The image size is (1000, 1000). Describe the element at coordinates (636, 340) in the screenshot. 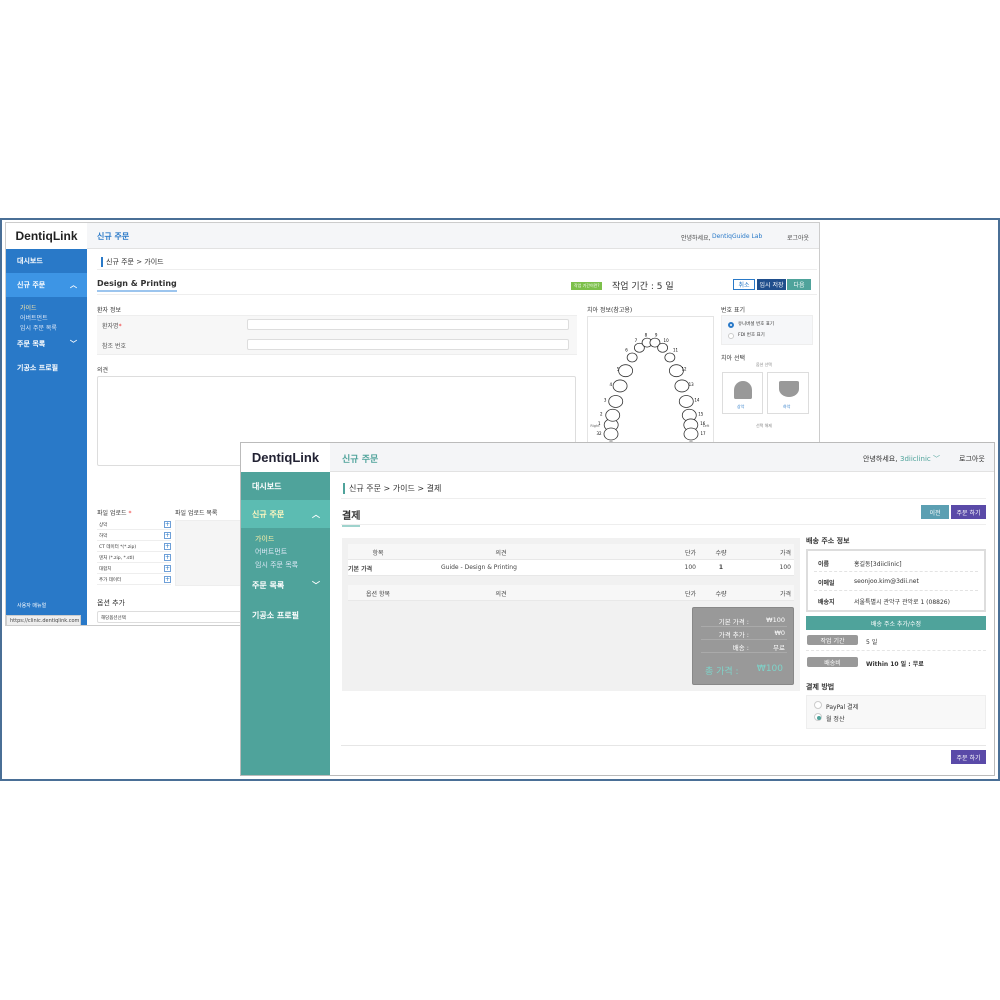

I see `tooth-number: 7` at that location.